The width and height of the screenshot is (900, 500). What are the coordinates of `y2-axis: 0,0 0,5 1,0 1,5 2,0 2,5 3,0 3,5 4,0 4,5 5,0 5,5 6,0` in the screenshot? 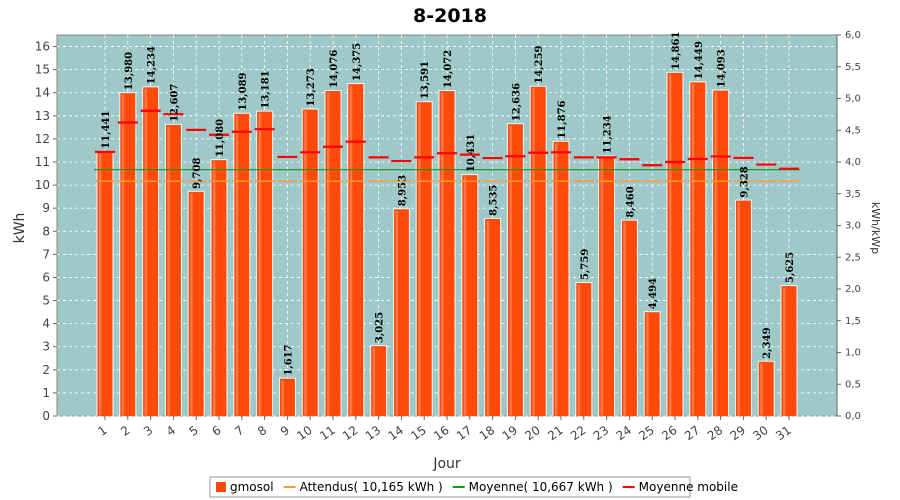 It's located at (848, 226).